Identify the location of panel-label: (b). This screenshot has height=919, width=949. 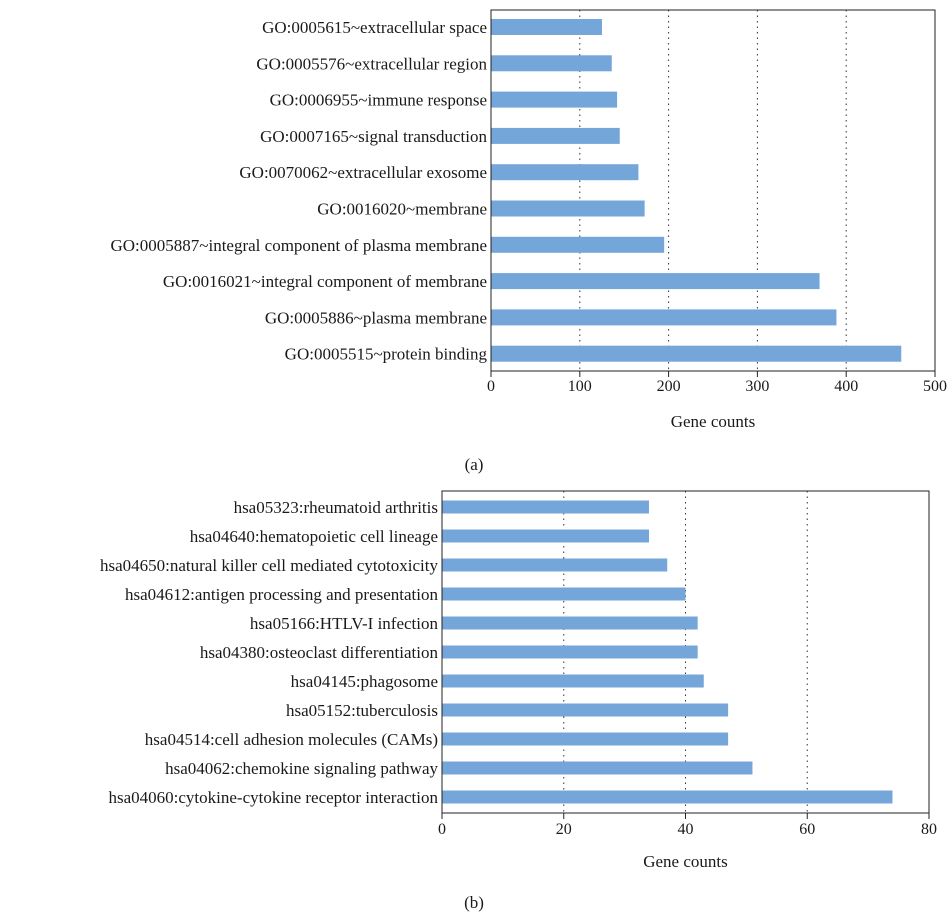
(474, 902).